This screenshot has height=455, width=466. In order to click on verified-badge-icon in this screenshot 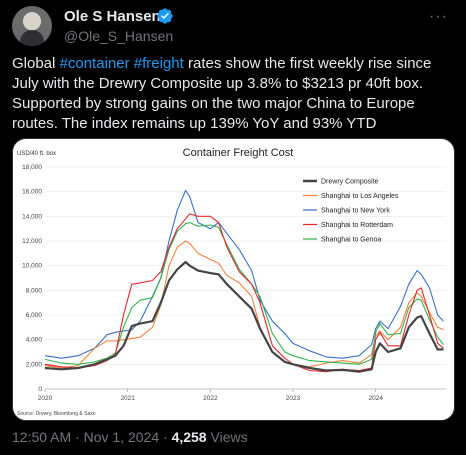, I will do `click(165, 16)`.